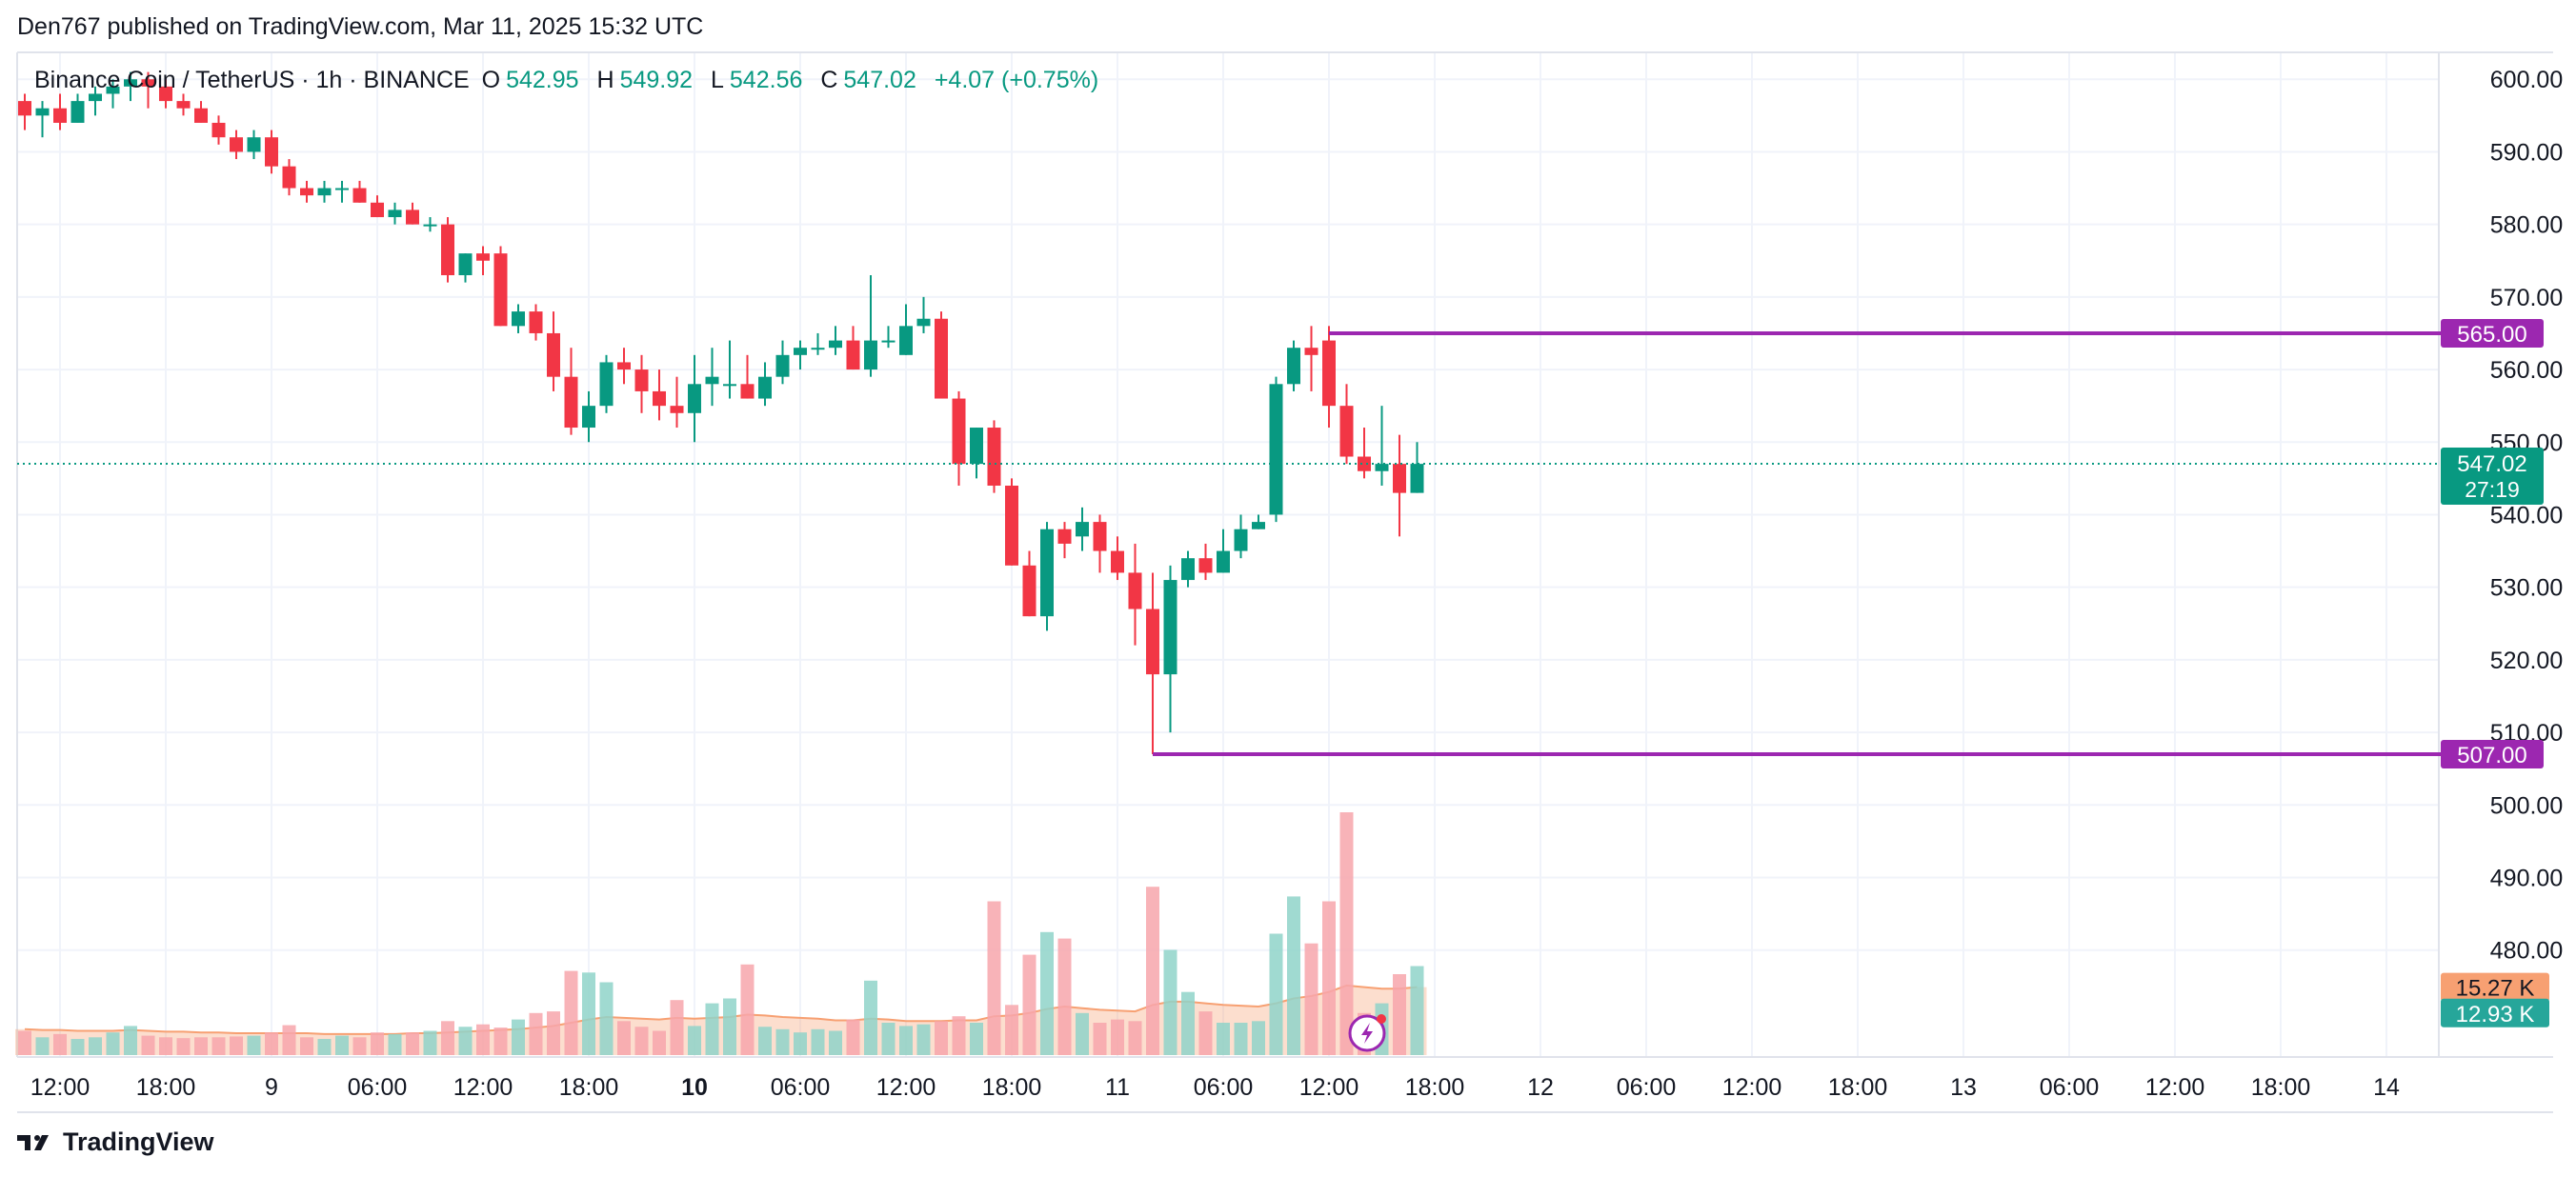 The width and height of the screenshot is (2576, 1177). What do you see at coordinates (2496, 989) in the screenshot?
I see `volume-value-label: 15.27 K` at bounding box center [2496, 989].